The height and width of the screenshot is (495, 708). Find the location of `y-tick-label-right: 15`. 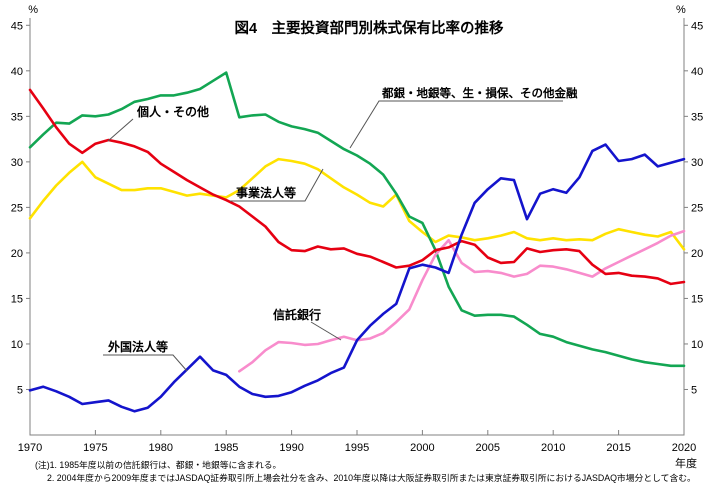

y-tick-label-right: 15 is located at coordinates (697, 299).